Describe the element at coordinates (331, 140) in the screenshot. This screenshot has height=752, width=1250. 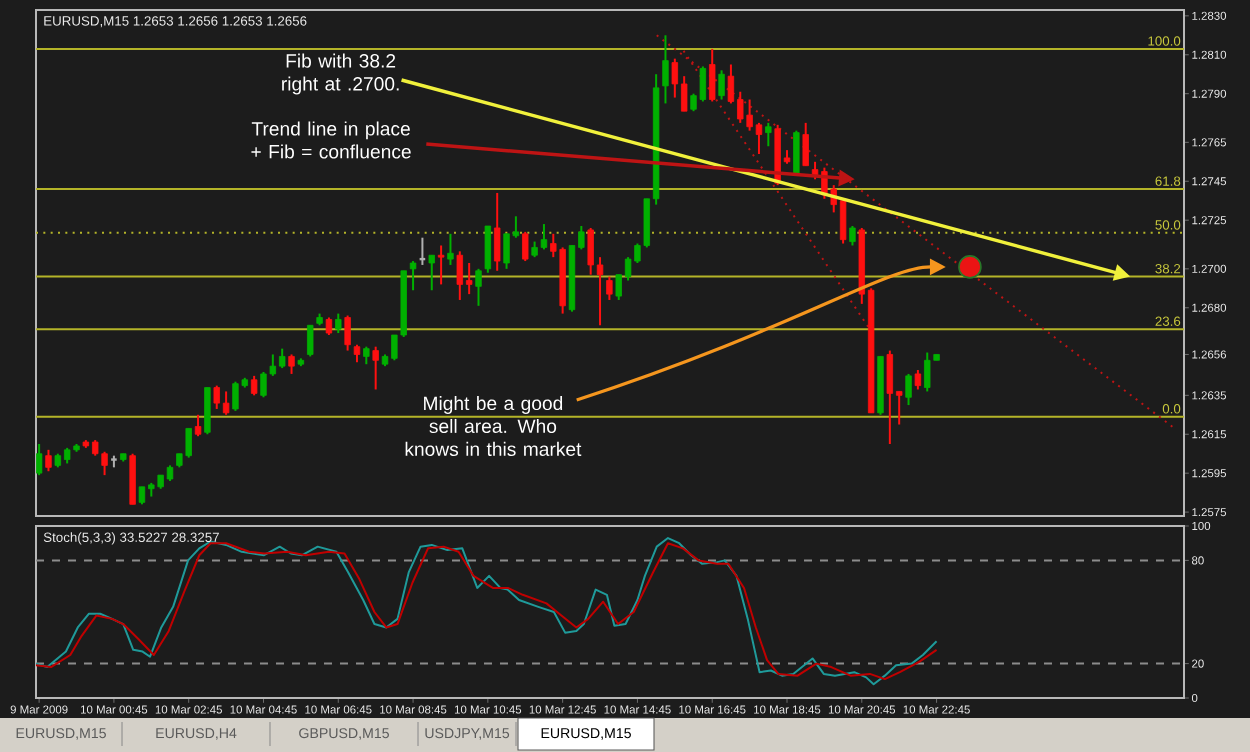
I see `annotation: Trend line in place + Fib = confluence` at that location.